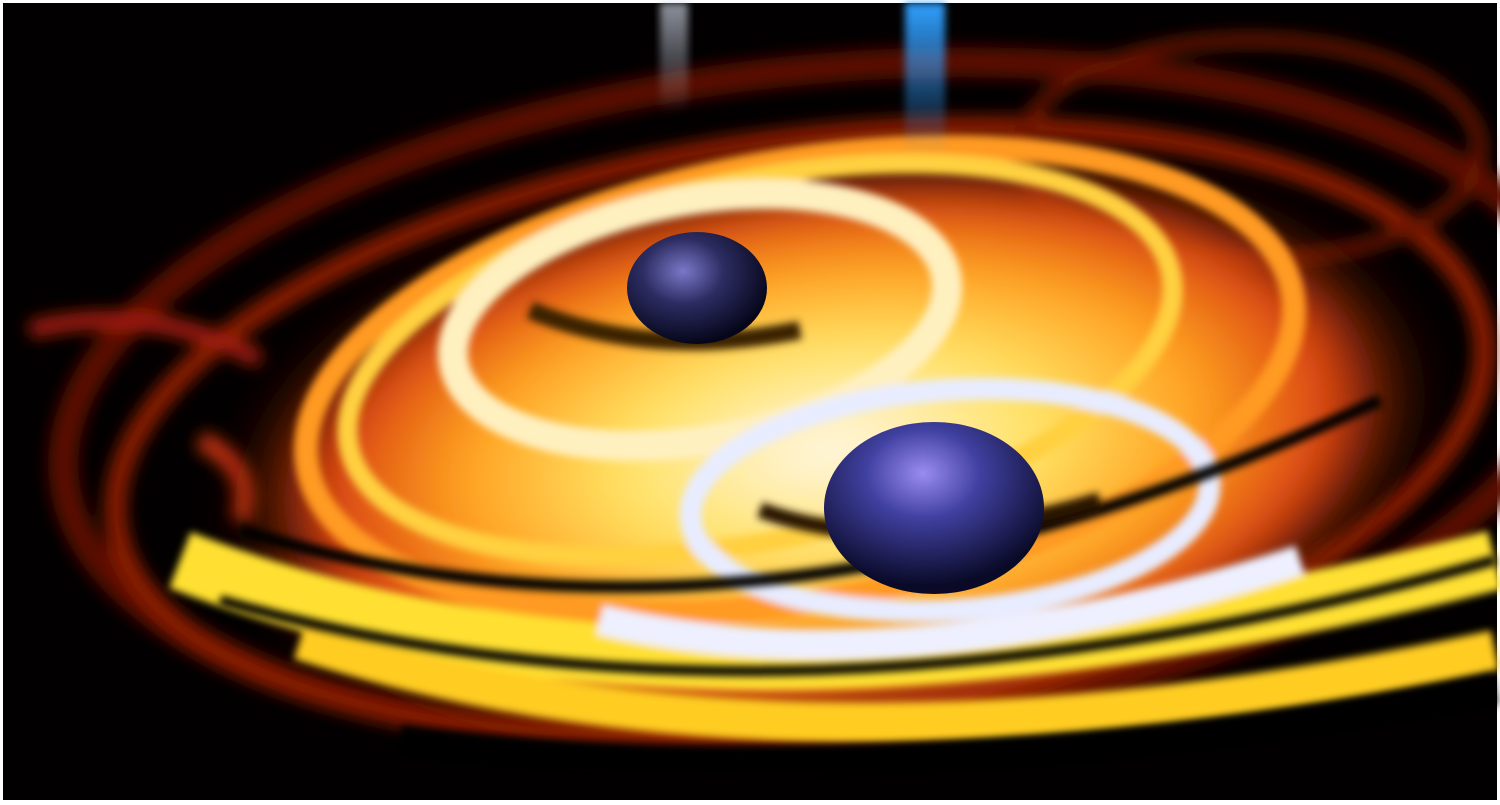 The width and height of the screenshot is (1500, 805). I want to click on white-jet, so click(674, 58).